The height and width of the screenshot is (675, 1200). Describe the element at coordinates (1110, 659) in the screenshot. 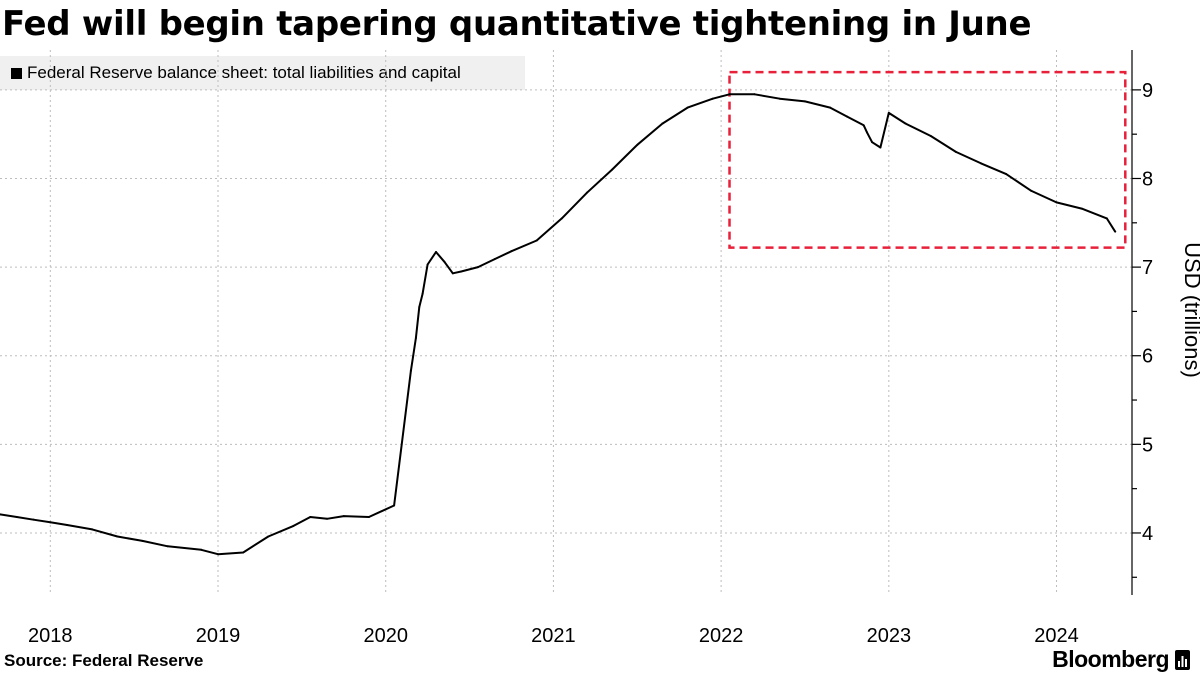

I see `brand-name: Bloomberg` at that location.